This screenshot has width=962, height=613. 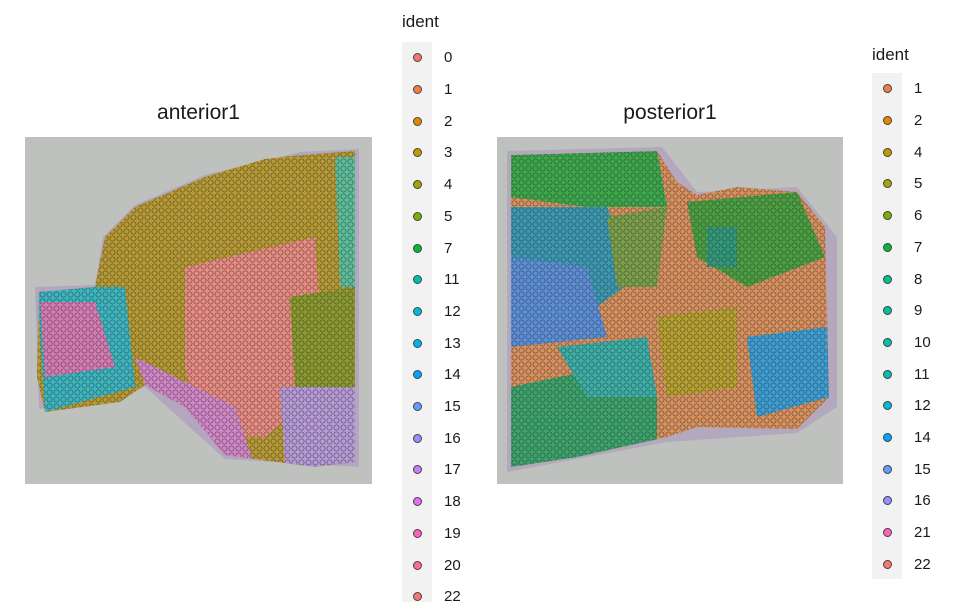 I want to click on anterior-legend-item: 22, so click(x=442, y=597).